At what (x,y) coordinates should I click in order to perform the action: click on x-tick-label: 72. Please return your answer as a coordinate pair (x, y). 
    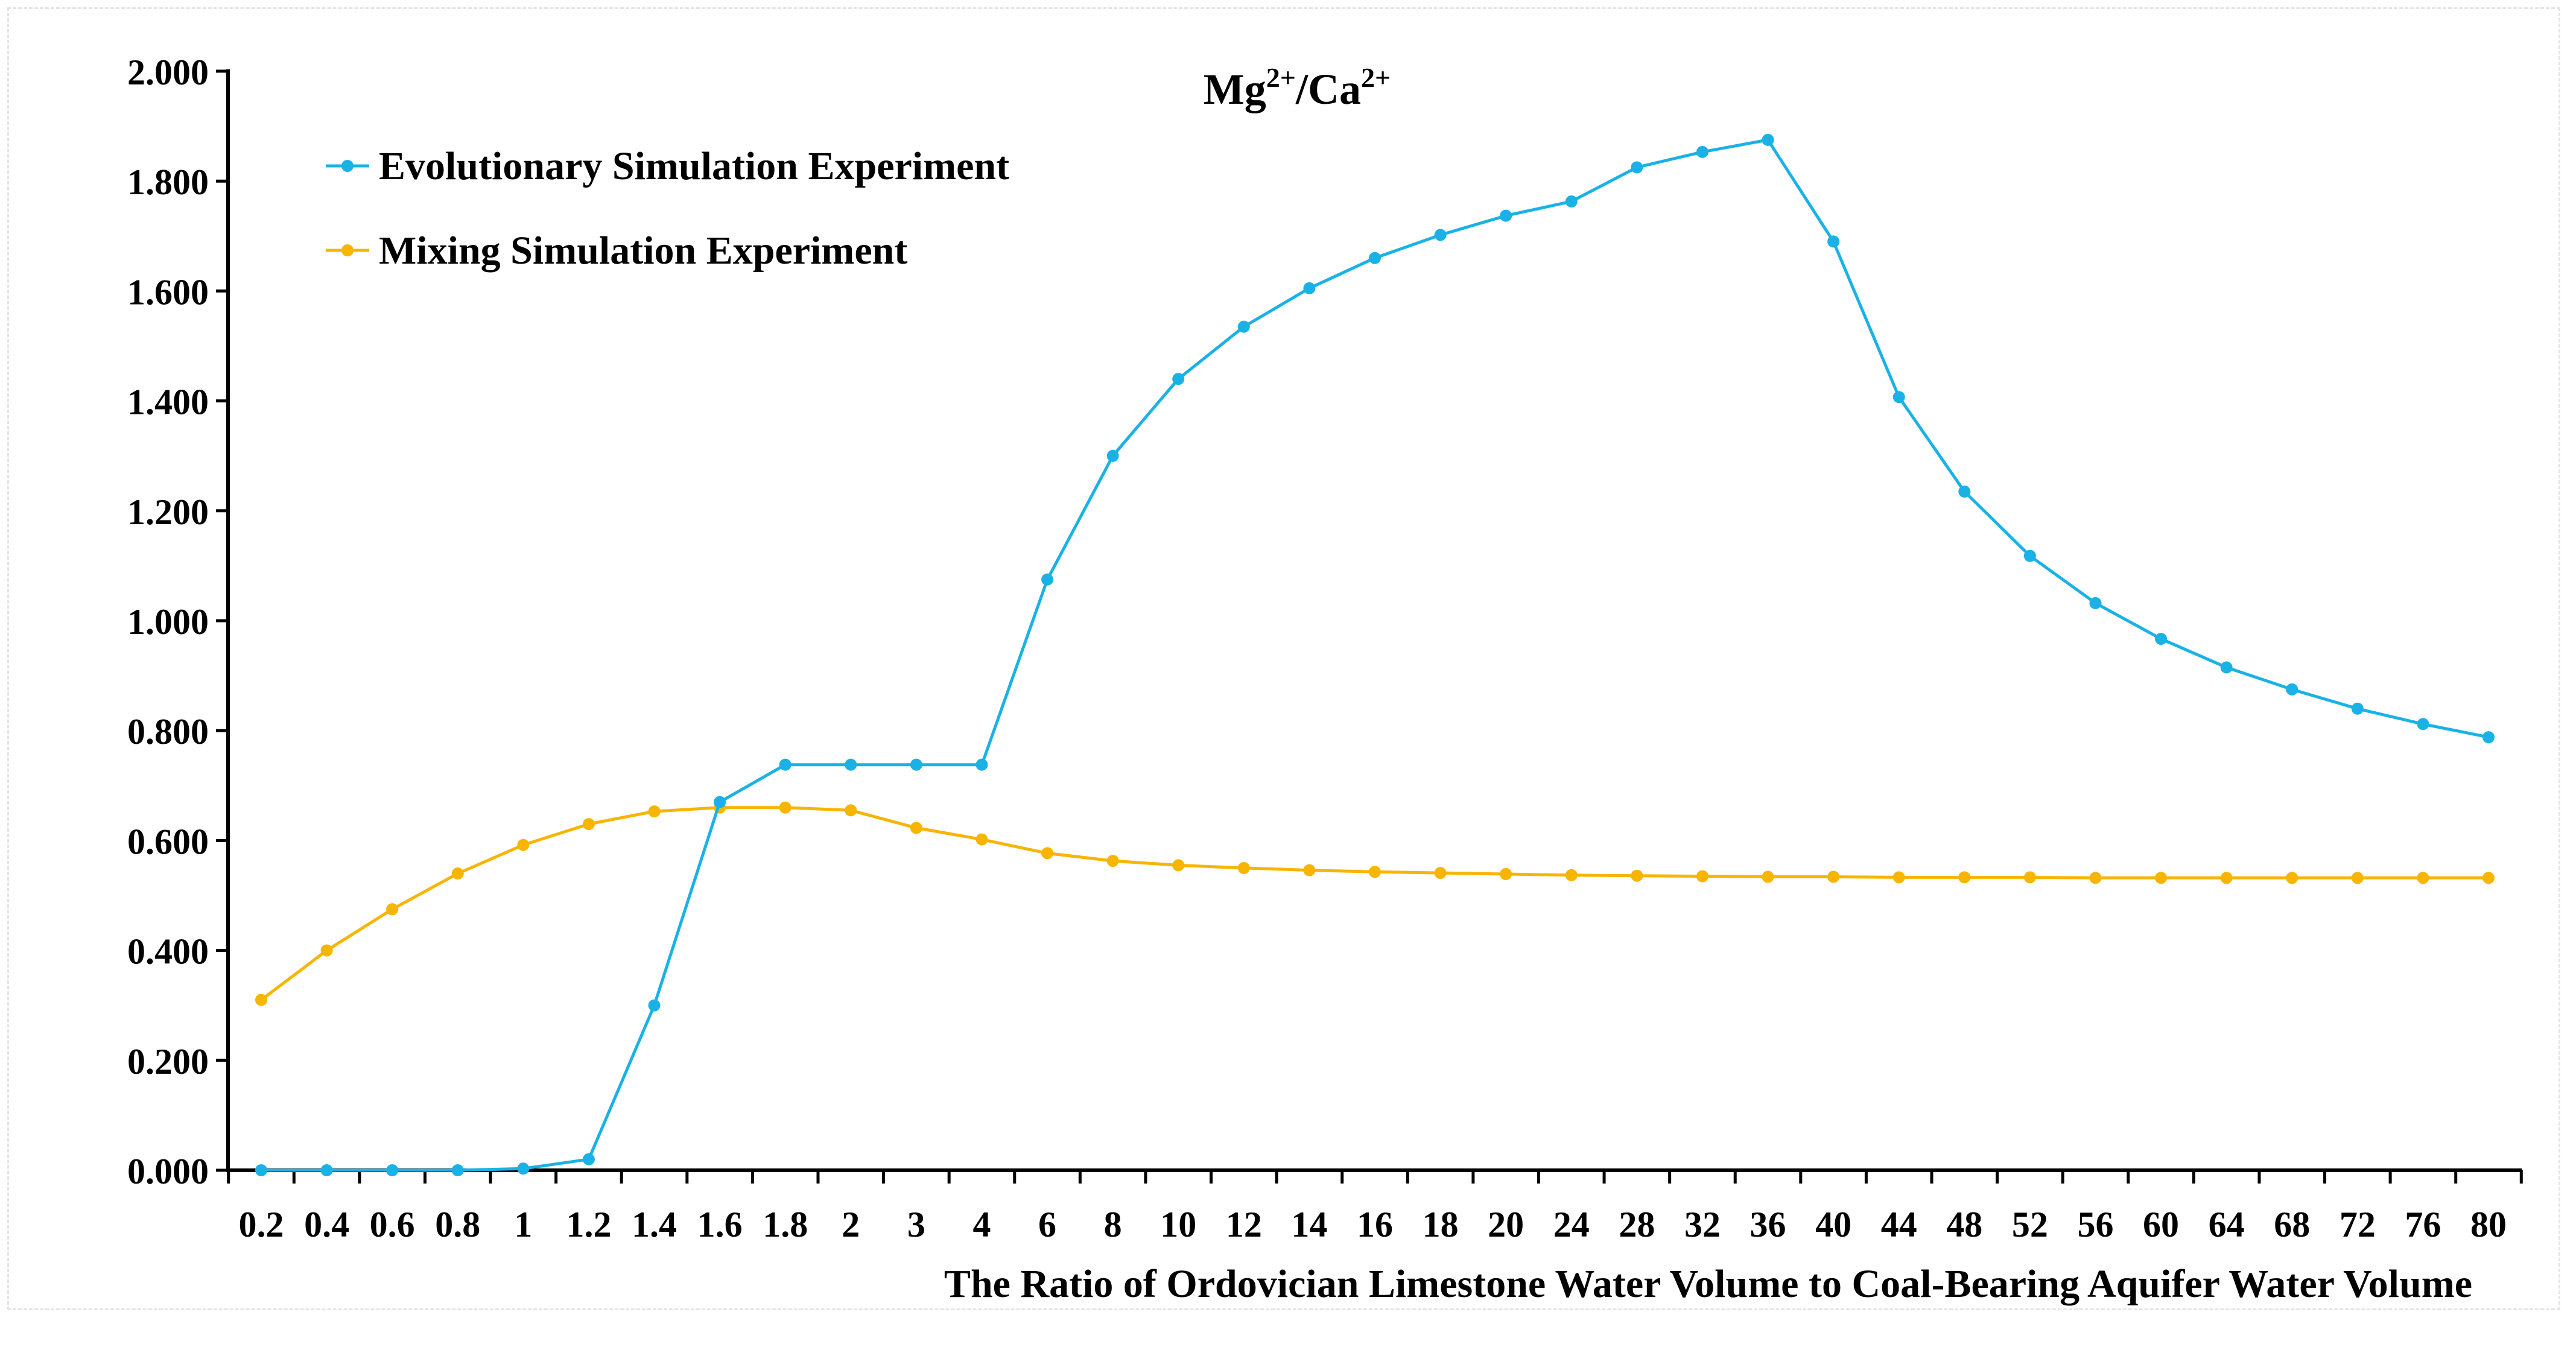
    Looking at the image, I should click on (2358, 1224).